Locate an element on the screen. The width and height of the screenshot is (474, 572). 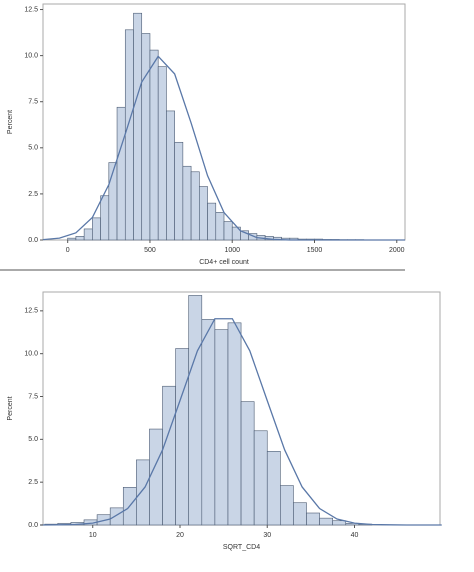
x-tick-label: 500 is located at coordinates (150, 250).